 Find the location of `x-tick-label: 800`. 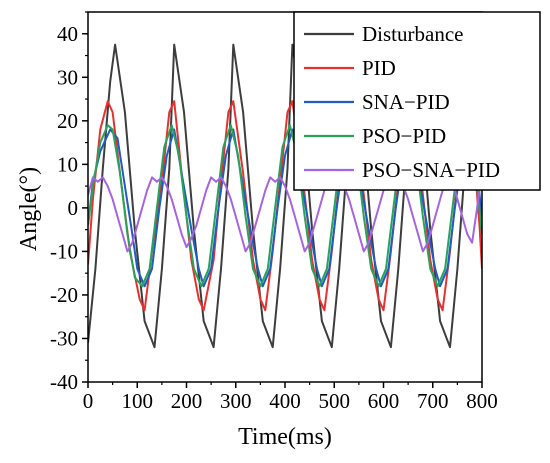

x-tick-label: 800 is located at coordinates (482, 401).